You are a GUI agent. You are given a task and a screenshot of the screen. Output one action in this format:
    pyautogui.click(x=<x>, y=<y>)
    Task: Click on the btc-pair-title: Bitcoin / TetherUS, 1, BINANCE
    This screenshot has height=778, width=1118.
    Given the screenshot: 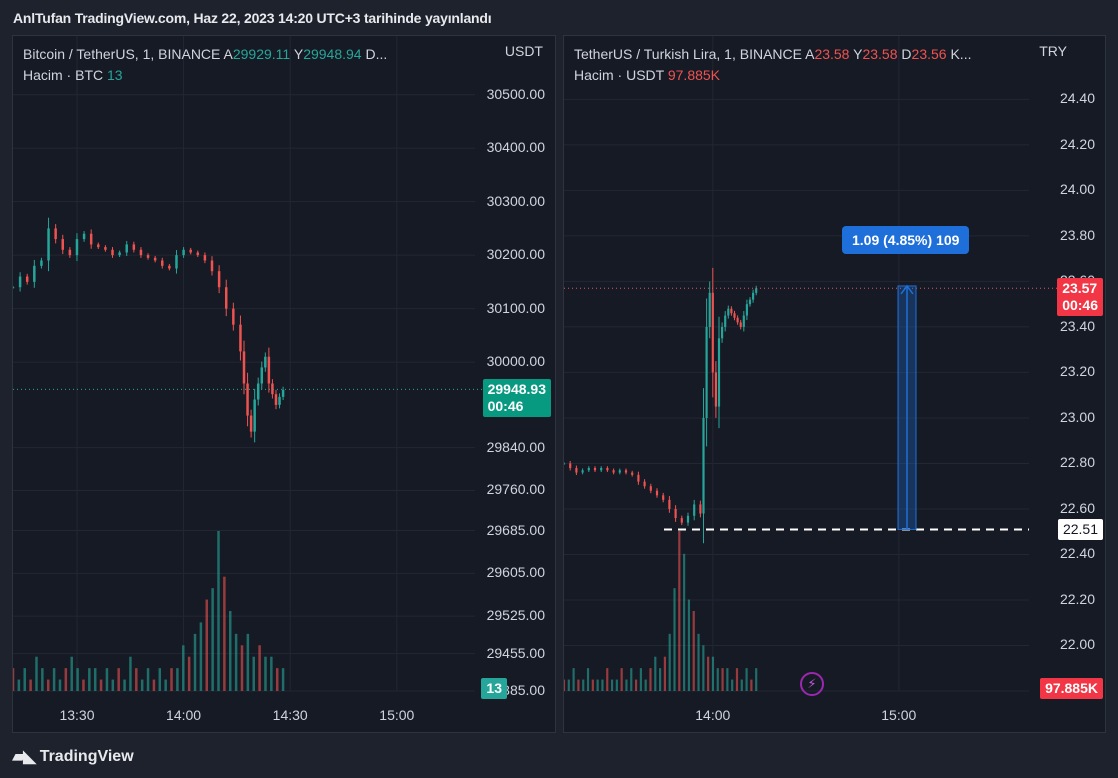 What is the action you would take?
    pyautogui.click(x=122, y=54)
    